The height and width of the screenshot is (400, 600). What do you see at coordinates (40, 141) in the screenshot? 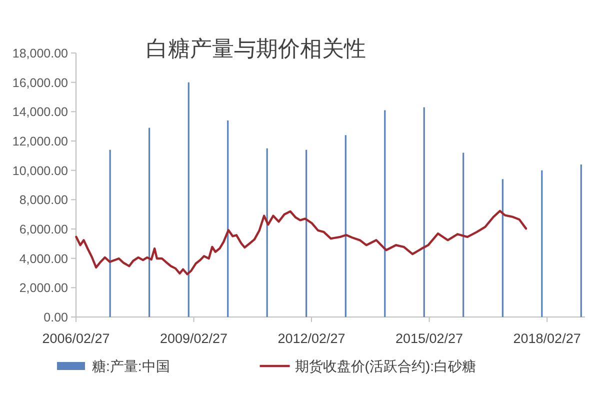
I see `y-tick-label: 12,000.00` at bounding box center [40, 141].